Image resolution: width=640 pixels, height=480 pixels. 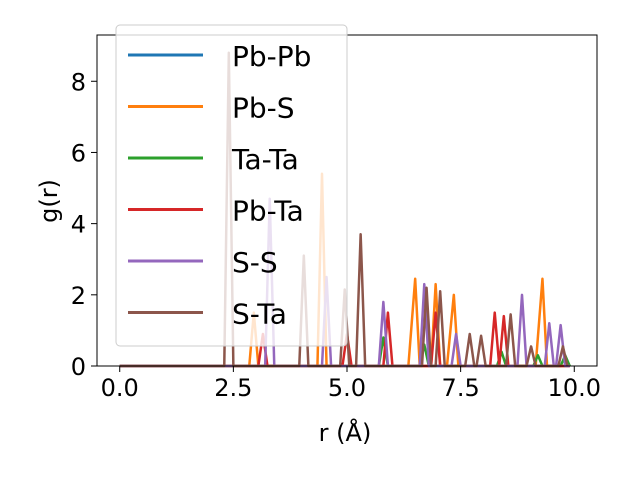 What do you see at coordinates (78, 367) in the screenshot?
I see `y-tick-label: 0` at bounding box center [78, 367].